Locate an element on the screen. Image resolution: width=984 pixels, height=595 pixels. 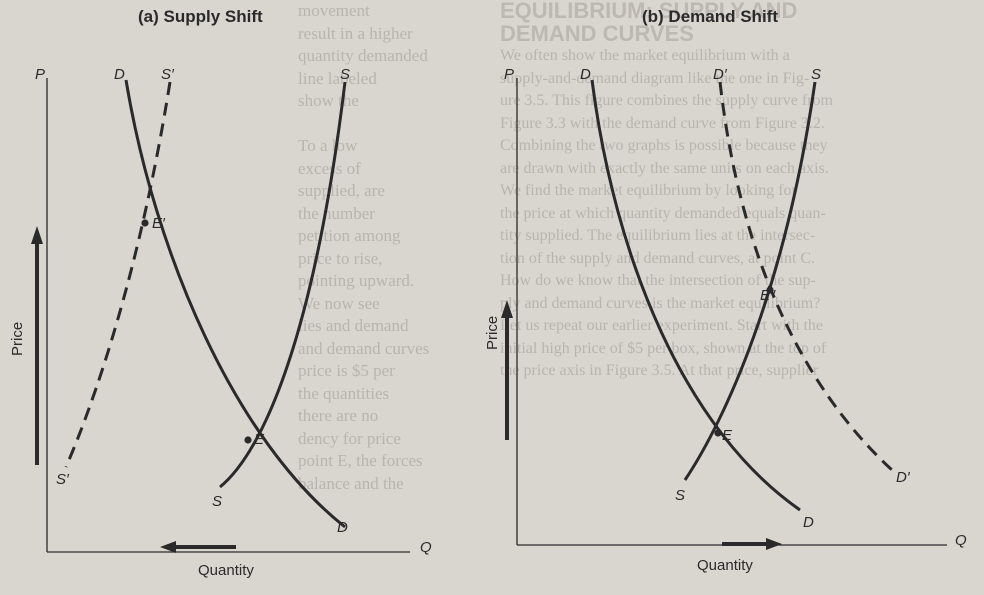
background-text-line: point E, the forces is located at coordinates (360, 460).